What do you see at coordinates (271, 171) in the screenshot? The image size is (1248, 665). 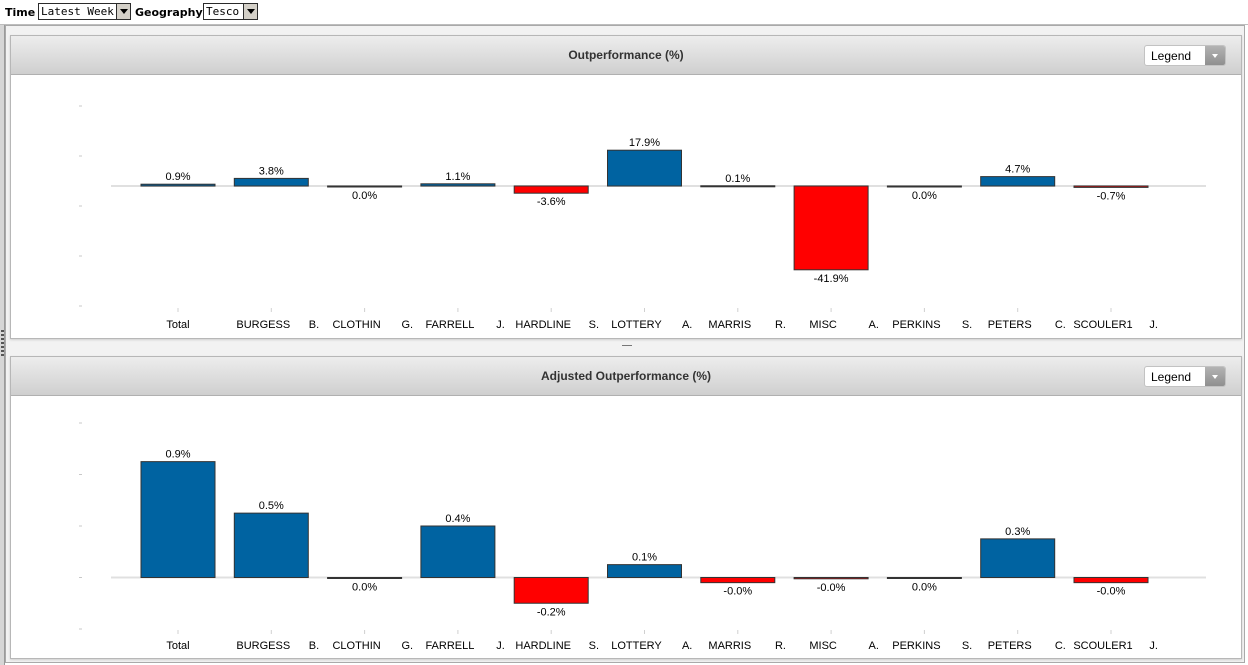 I see `data-label: 3.8%` at bounding box center [271, 171].